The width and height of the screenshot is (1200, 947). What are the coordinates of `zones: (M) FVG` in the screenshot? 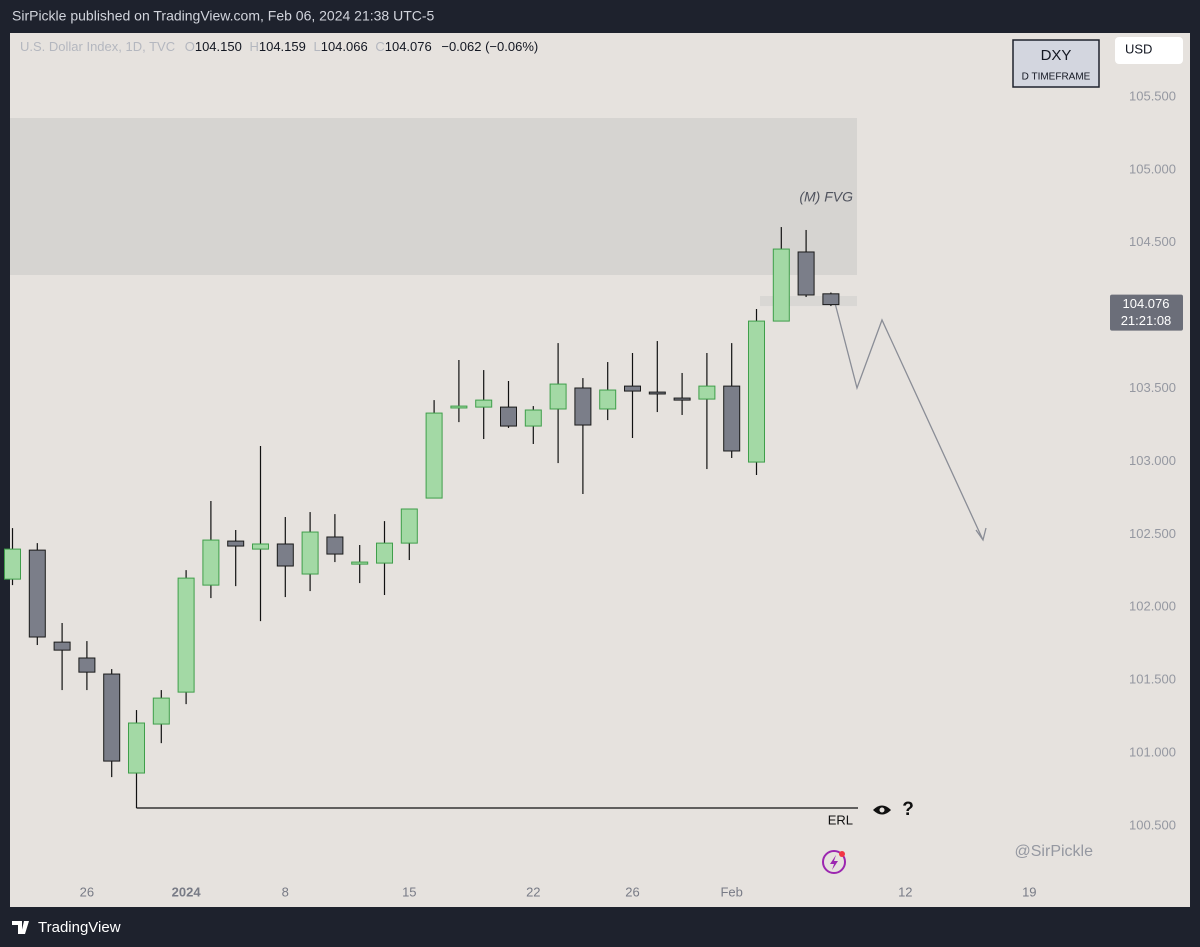 It's located at (433, 212).